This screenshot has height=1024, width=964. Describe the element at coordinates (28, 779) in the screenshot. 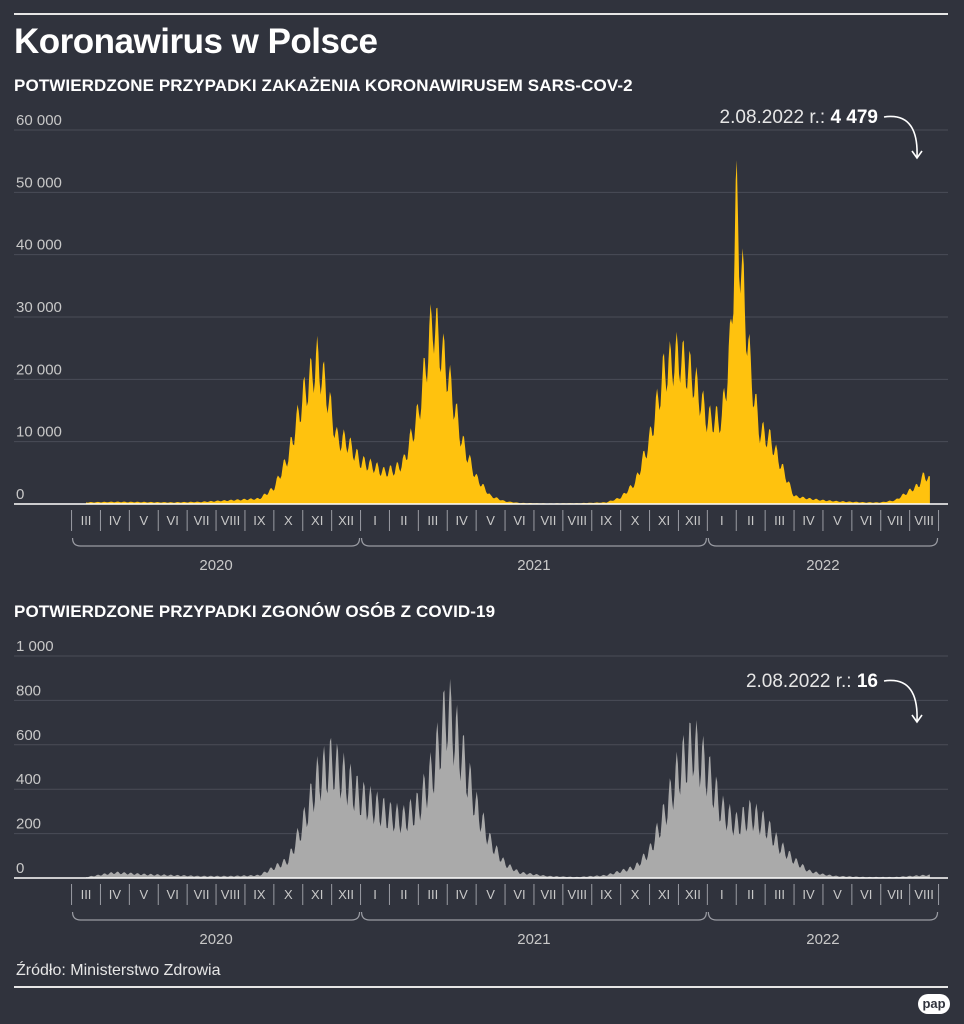

I see `deaths-ytick-label: 400` at that location.